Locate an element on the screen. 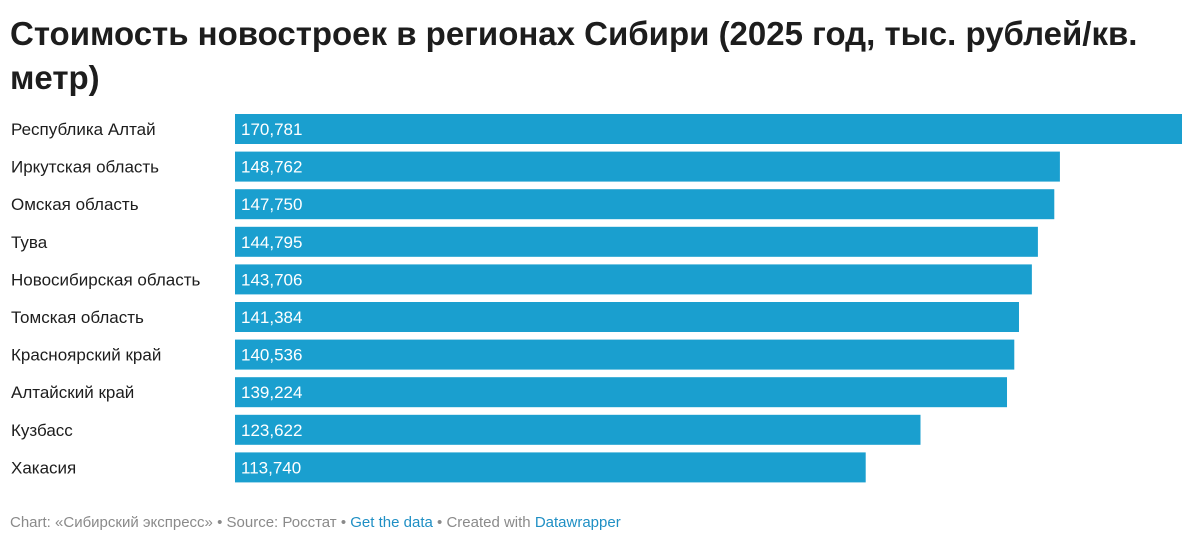  category-label: Кузбасс is located at coordinates (42, 430).